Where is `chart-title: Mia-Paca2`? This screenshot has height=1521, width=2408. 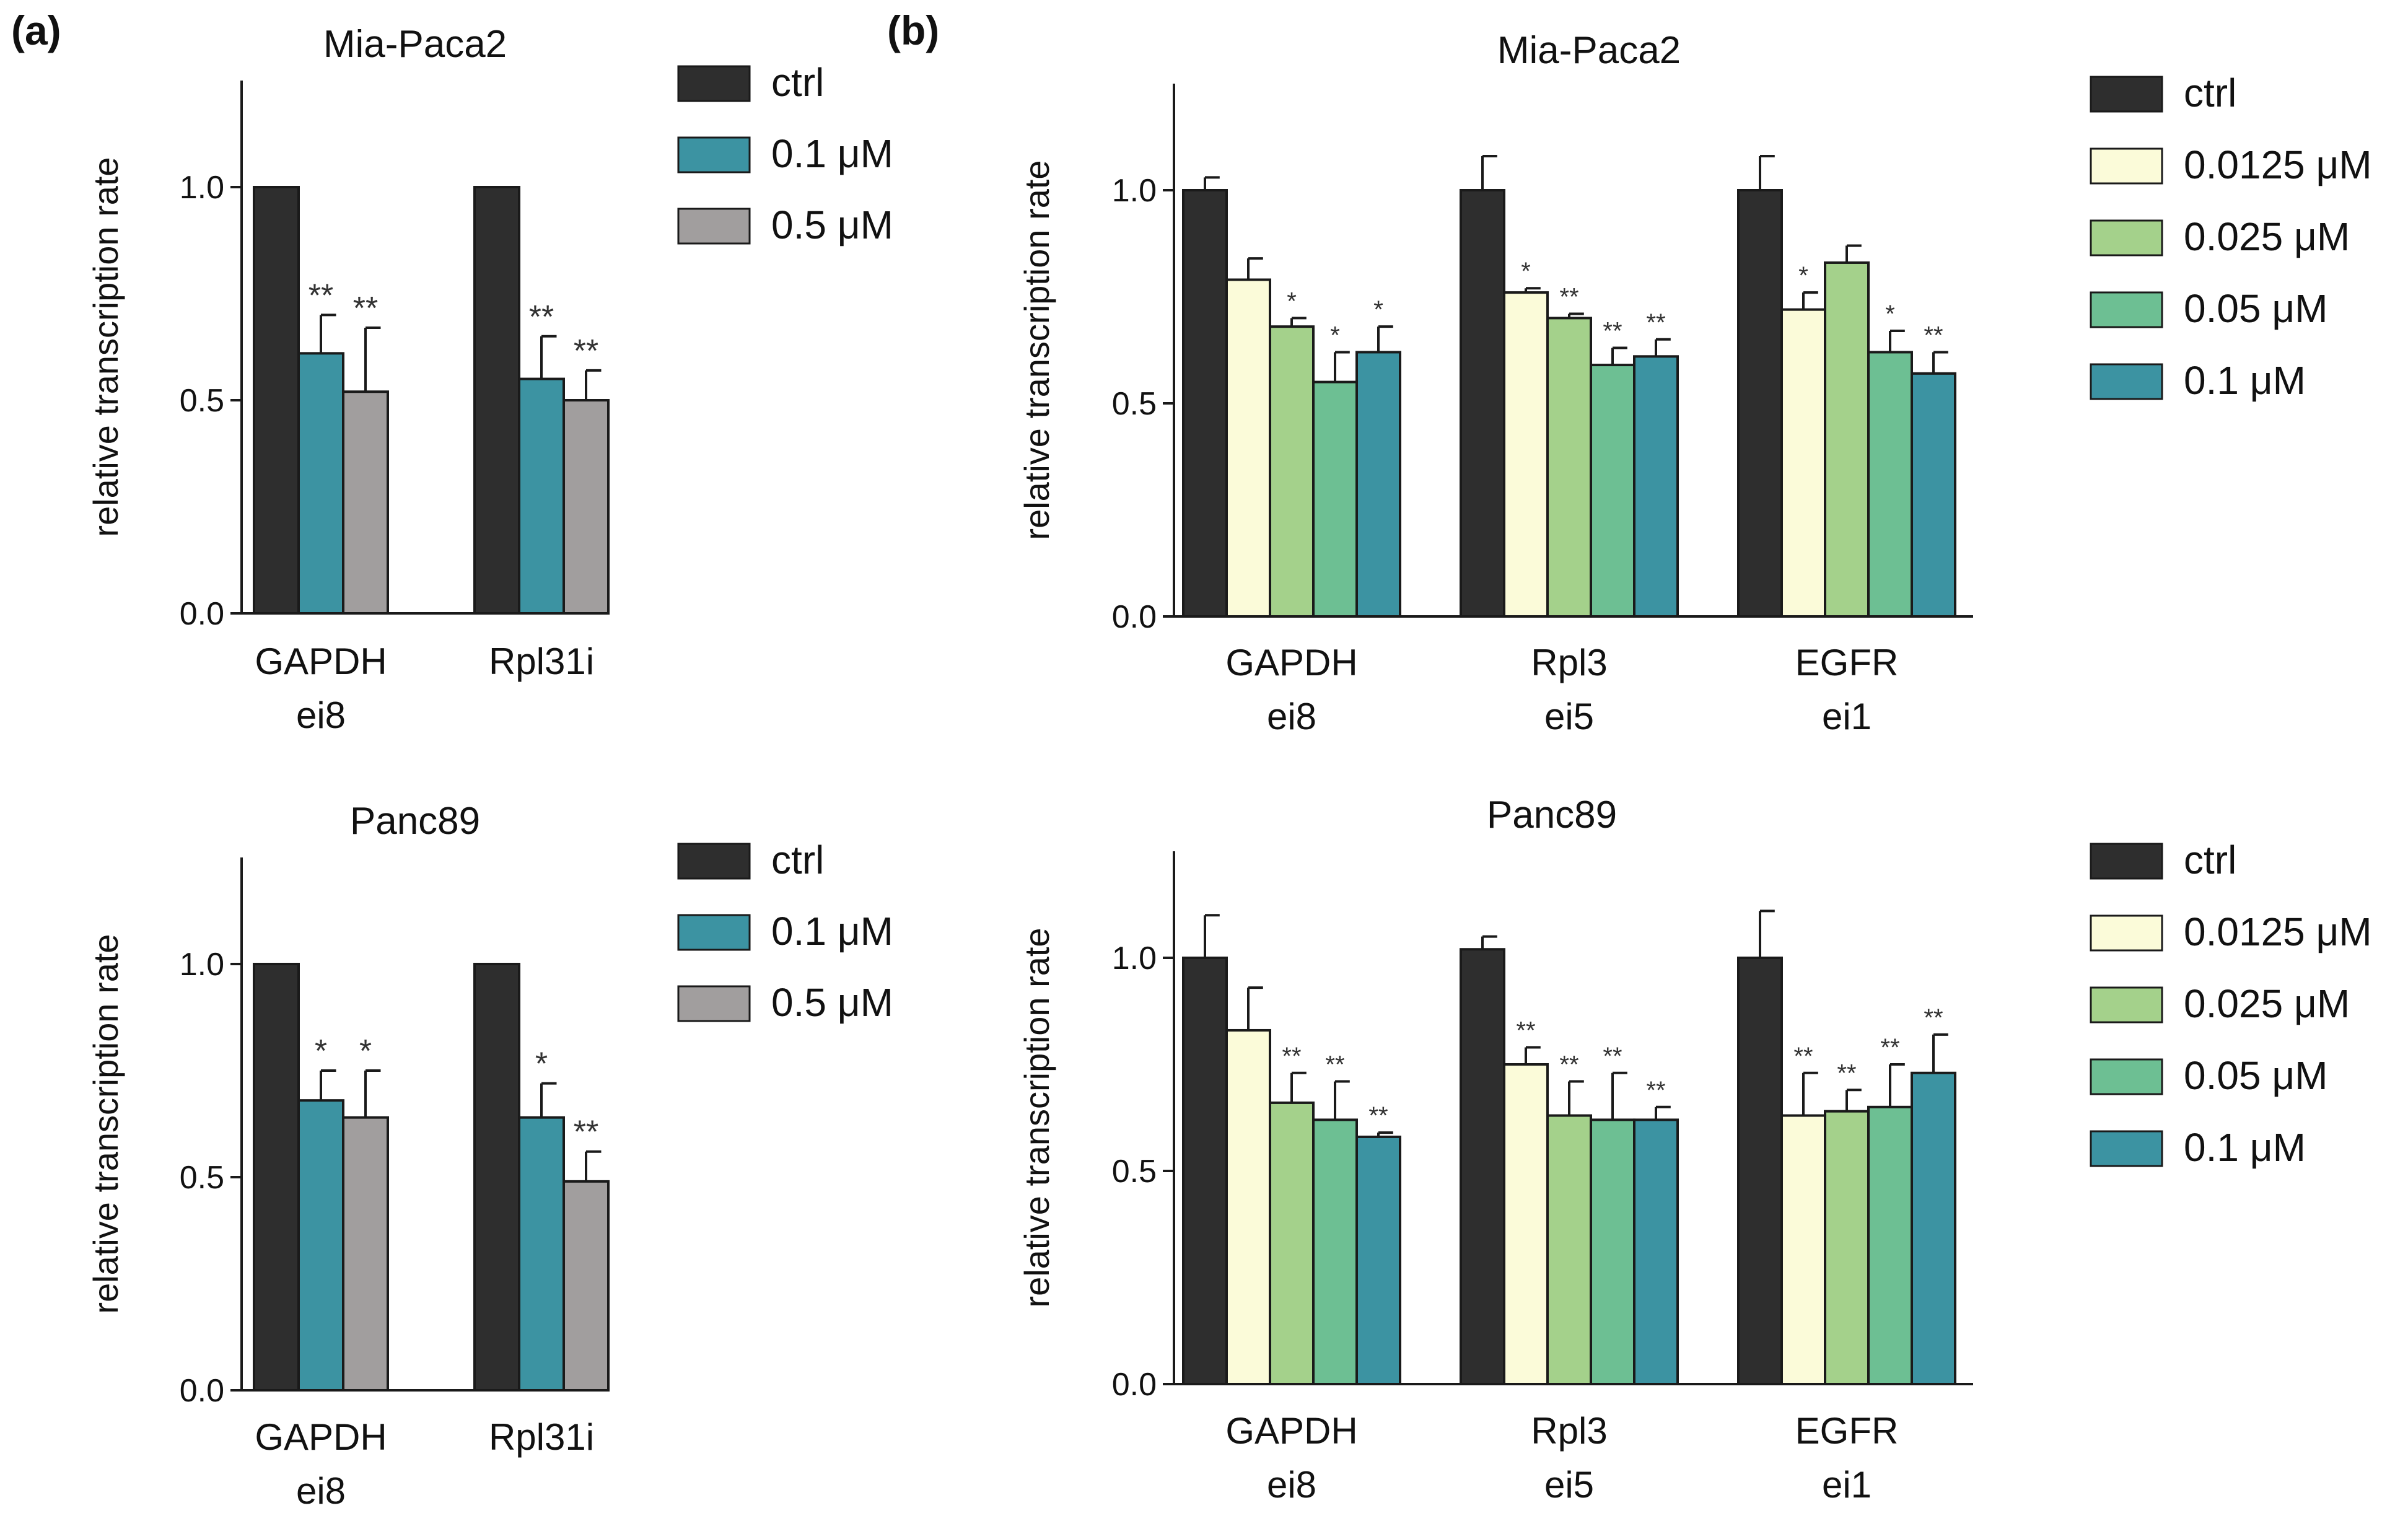
chart-title: Mia-Paca2 is located at coordinates (415, 44).